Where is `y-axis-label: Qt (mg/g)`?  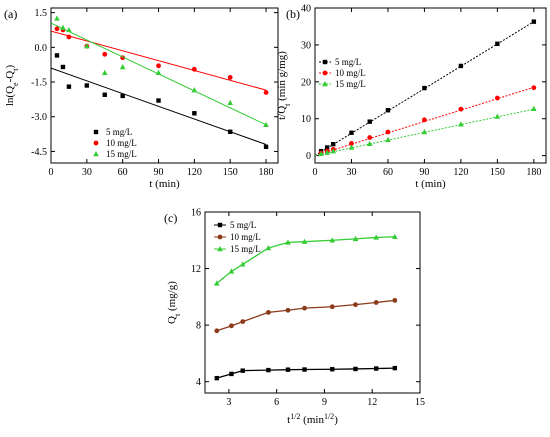 y-axis-label: Qt (mg/g) is located at coordinates (174, 302).